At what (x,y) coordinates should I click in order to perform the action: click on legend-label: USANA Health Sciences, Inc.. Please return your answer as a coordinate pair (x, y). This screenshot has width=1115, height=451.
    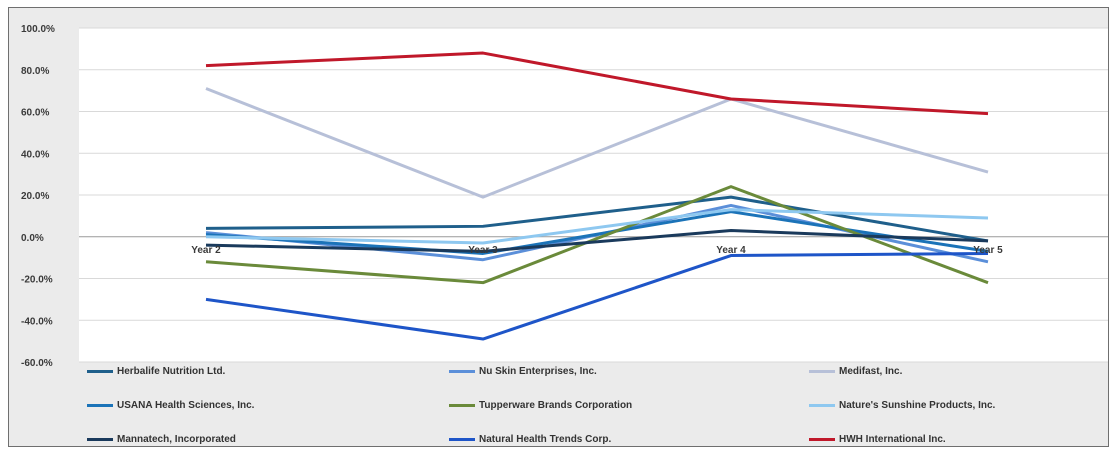
    Looking at the image, I should click on (186, 405).